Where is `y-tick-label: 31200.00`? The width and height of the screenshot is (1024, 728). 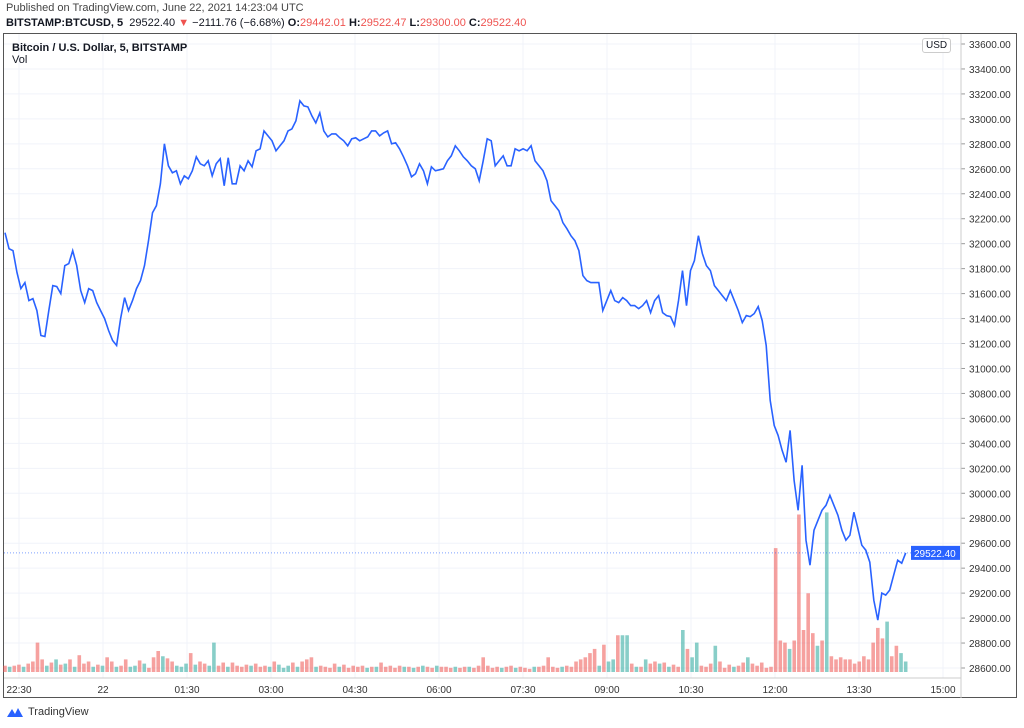 y-tick-label: 31200.00 is located at coordinates (990, 345).